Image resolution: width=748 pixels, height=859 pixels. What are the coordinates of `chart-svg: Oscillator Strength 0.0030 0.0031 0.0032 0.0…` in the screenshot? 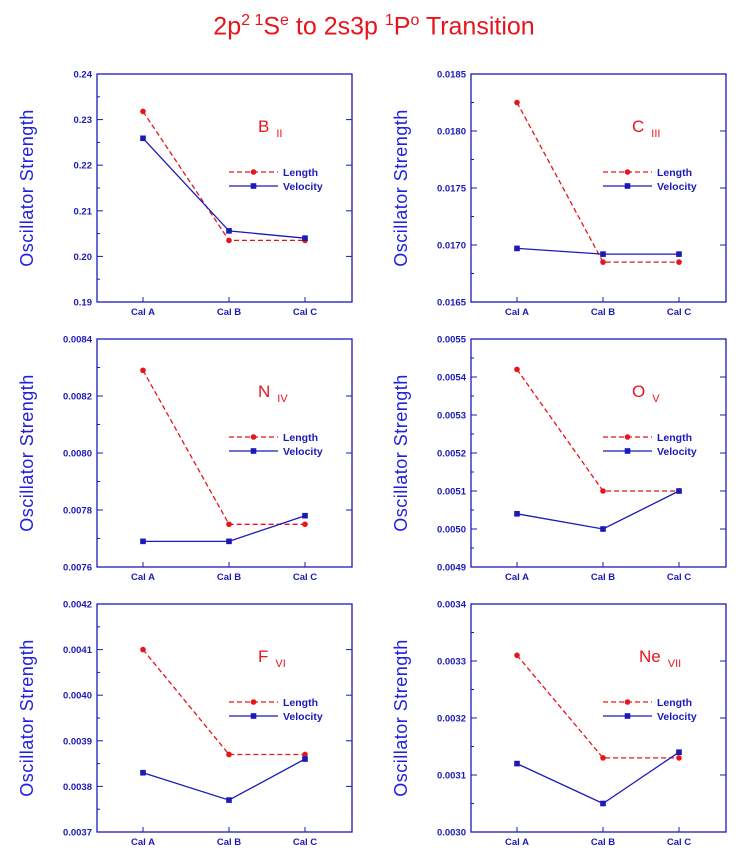 It's located at (559, 724).